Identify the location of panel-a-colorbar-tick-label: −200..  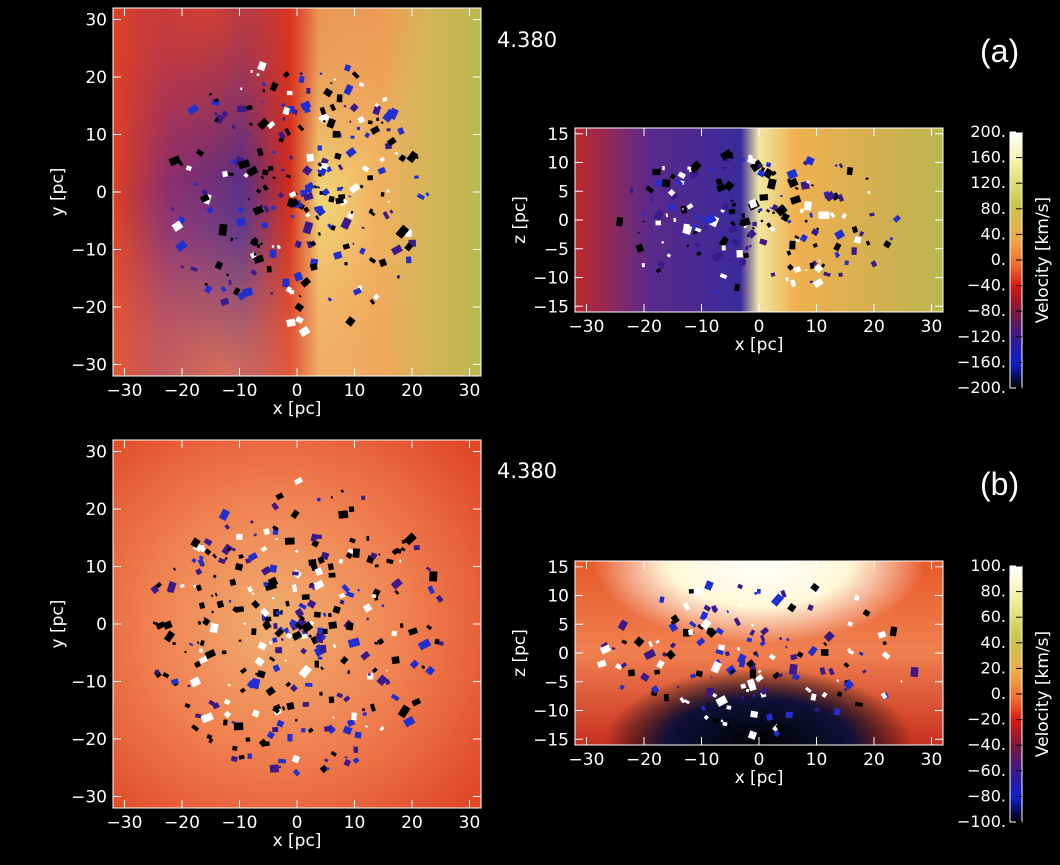
(981, 387).